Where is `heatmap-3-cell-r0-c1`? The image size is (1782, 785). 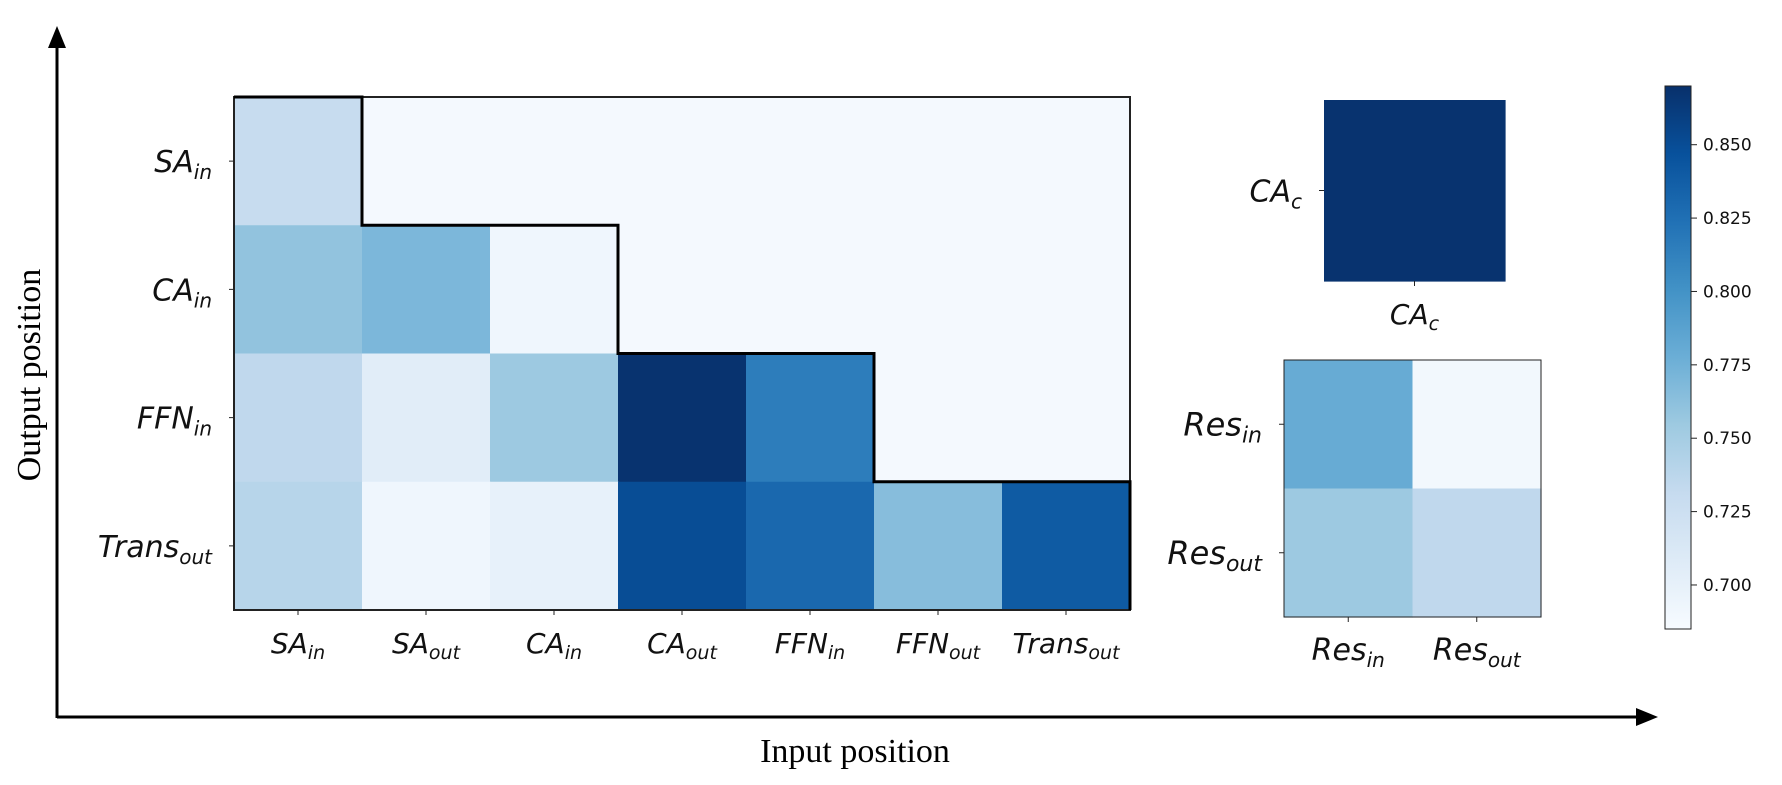 heatmap-3-cell-r0-c1 is located at coordinates (1477, 425).